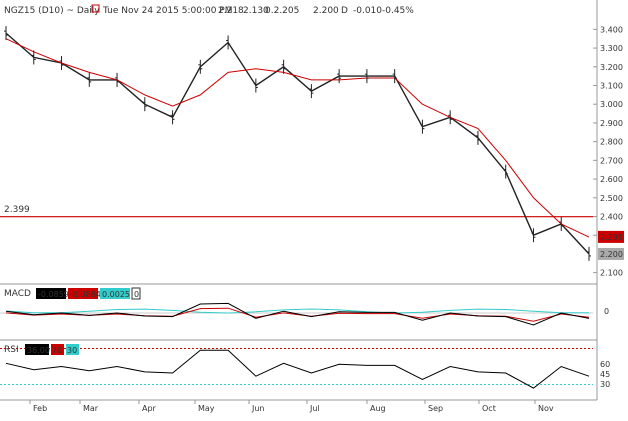 This screenshot has width=628, height=421. Describe the element at coordinates (52, 11) in the screenshot. I see `header-symbol: NGZ15 (D10) ~ Daily` at that location.